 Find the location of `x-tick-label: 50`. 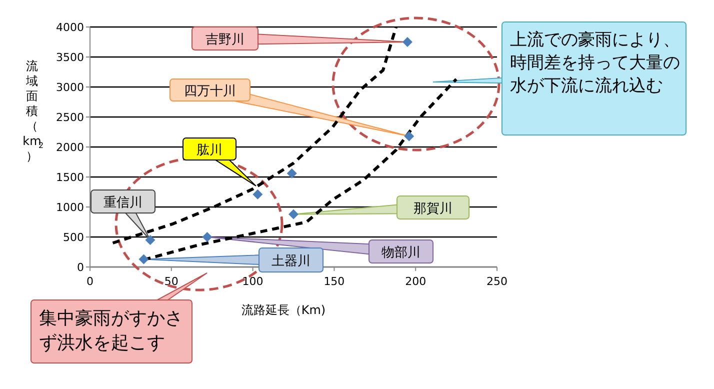

x-tick-label: 50 is located at coordinates (171, 281).